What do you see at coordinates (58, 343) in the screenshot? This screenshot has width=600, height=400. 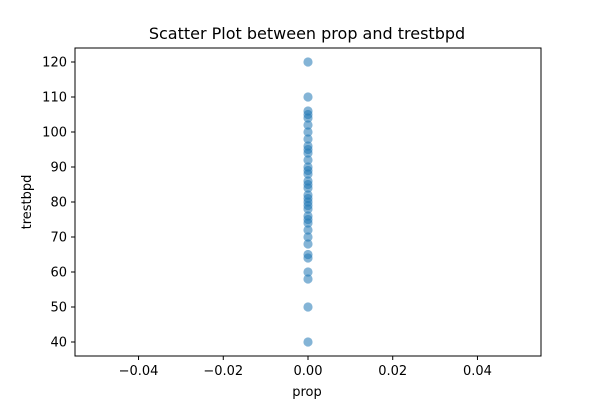 I see `y-tick-label: 40` at bounding box center [58, 343].